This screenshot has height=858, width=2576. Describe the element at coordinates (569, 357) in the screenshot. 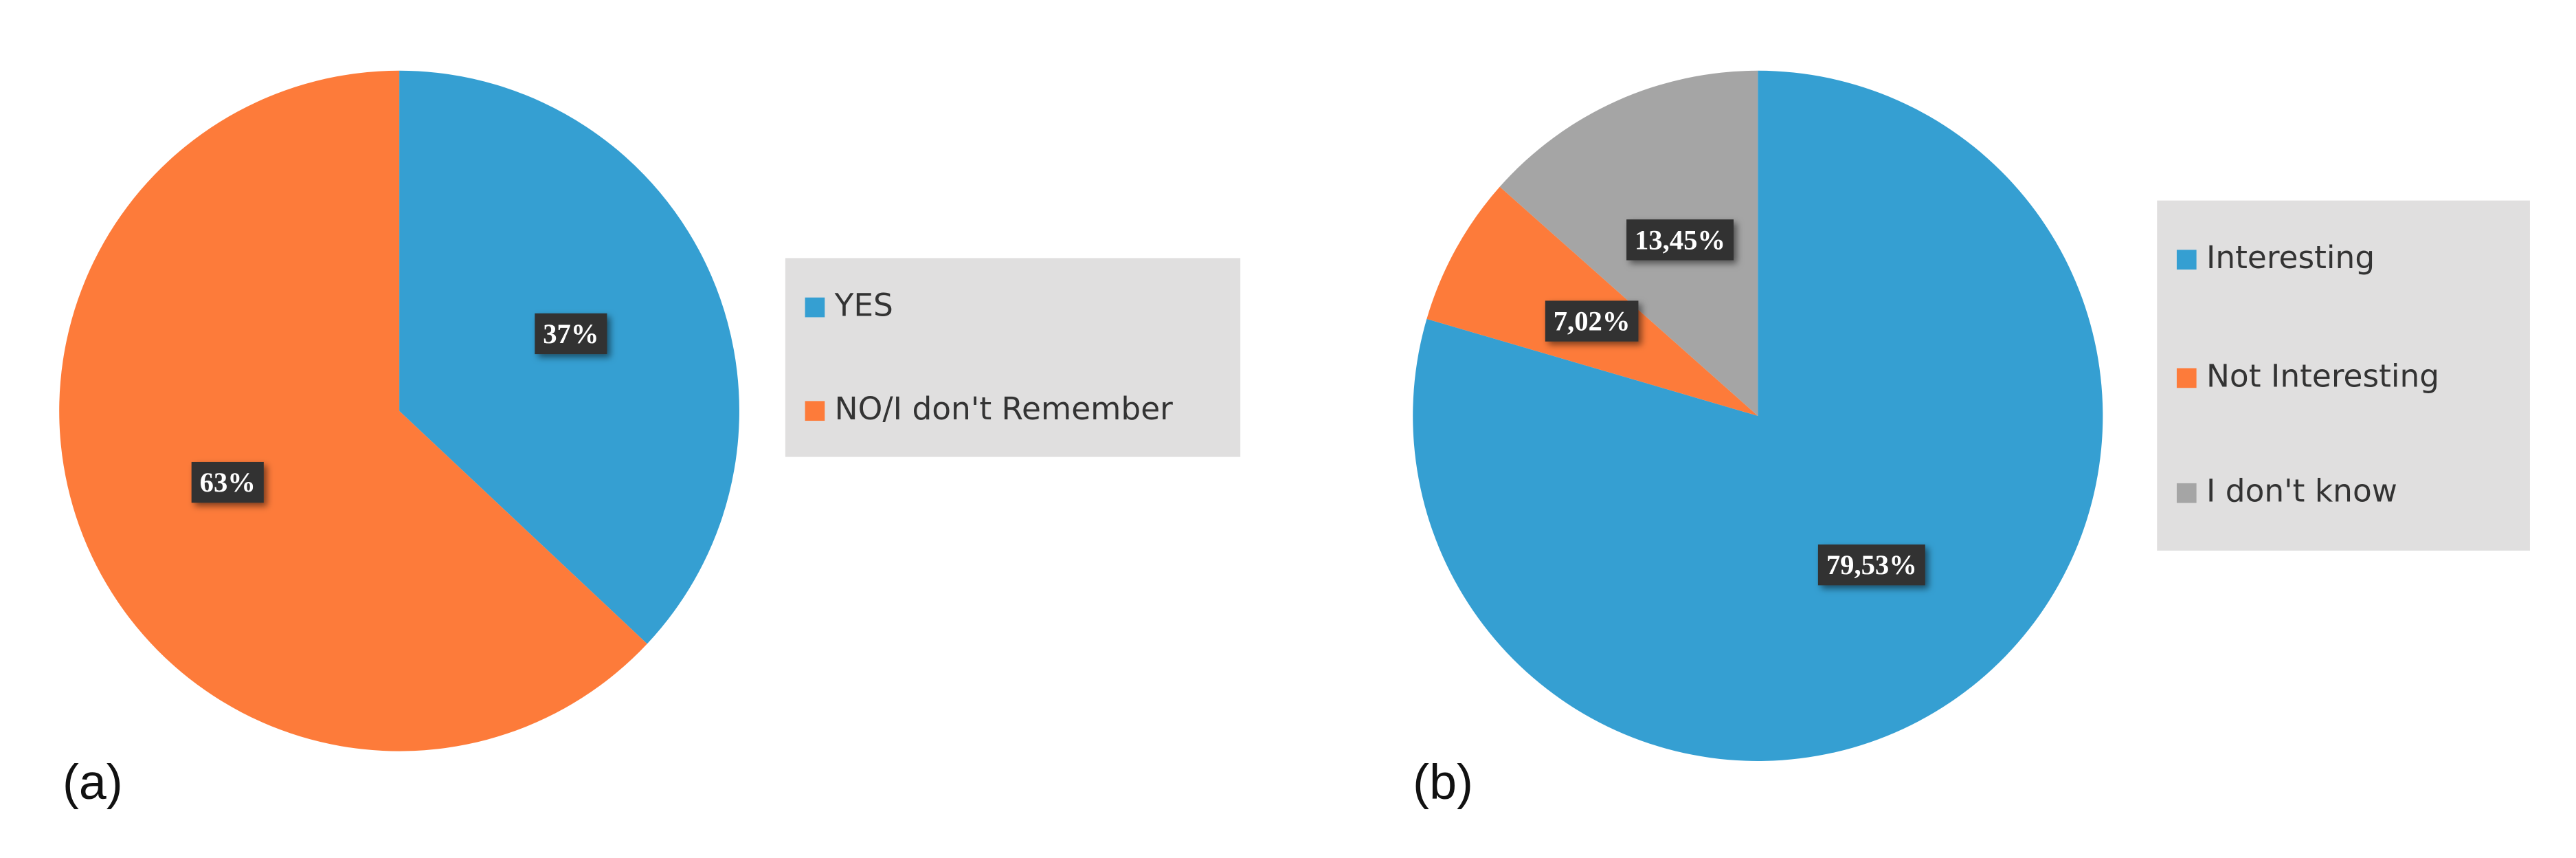

I see `pie-slice` at that location.